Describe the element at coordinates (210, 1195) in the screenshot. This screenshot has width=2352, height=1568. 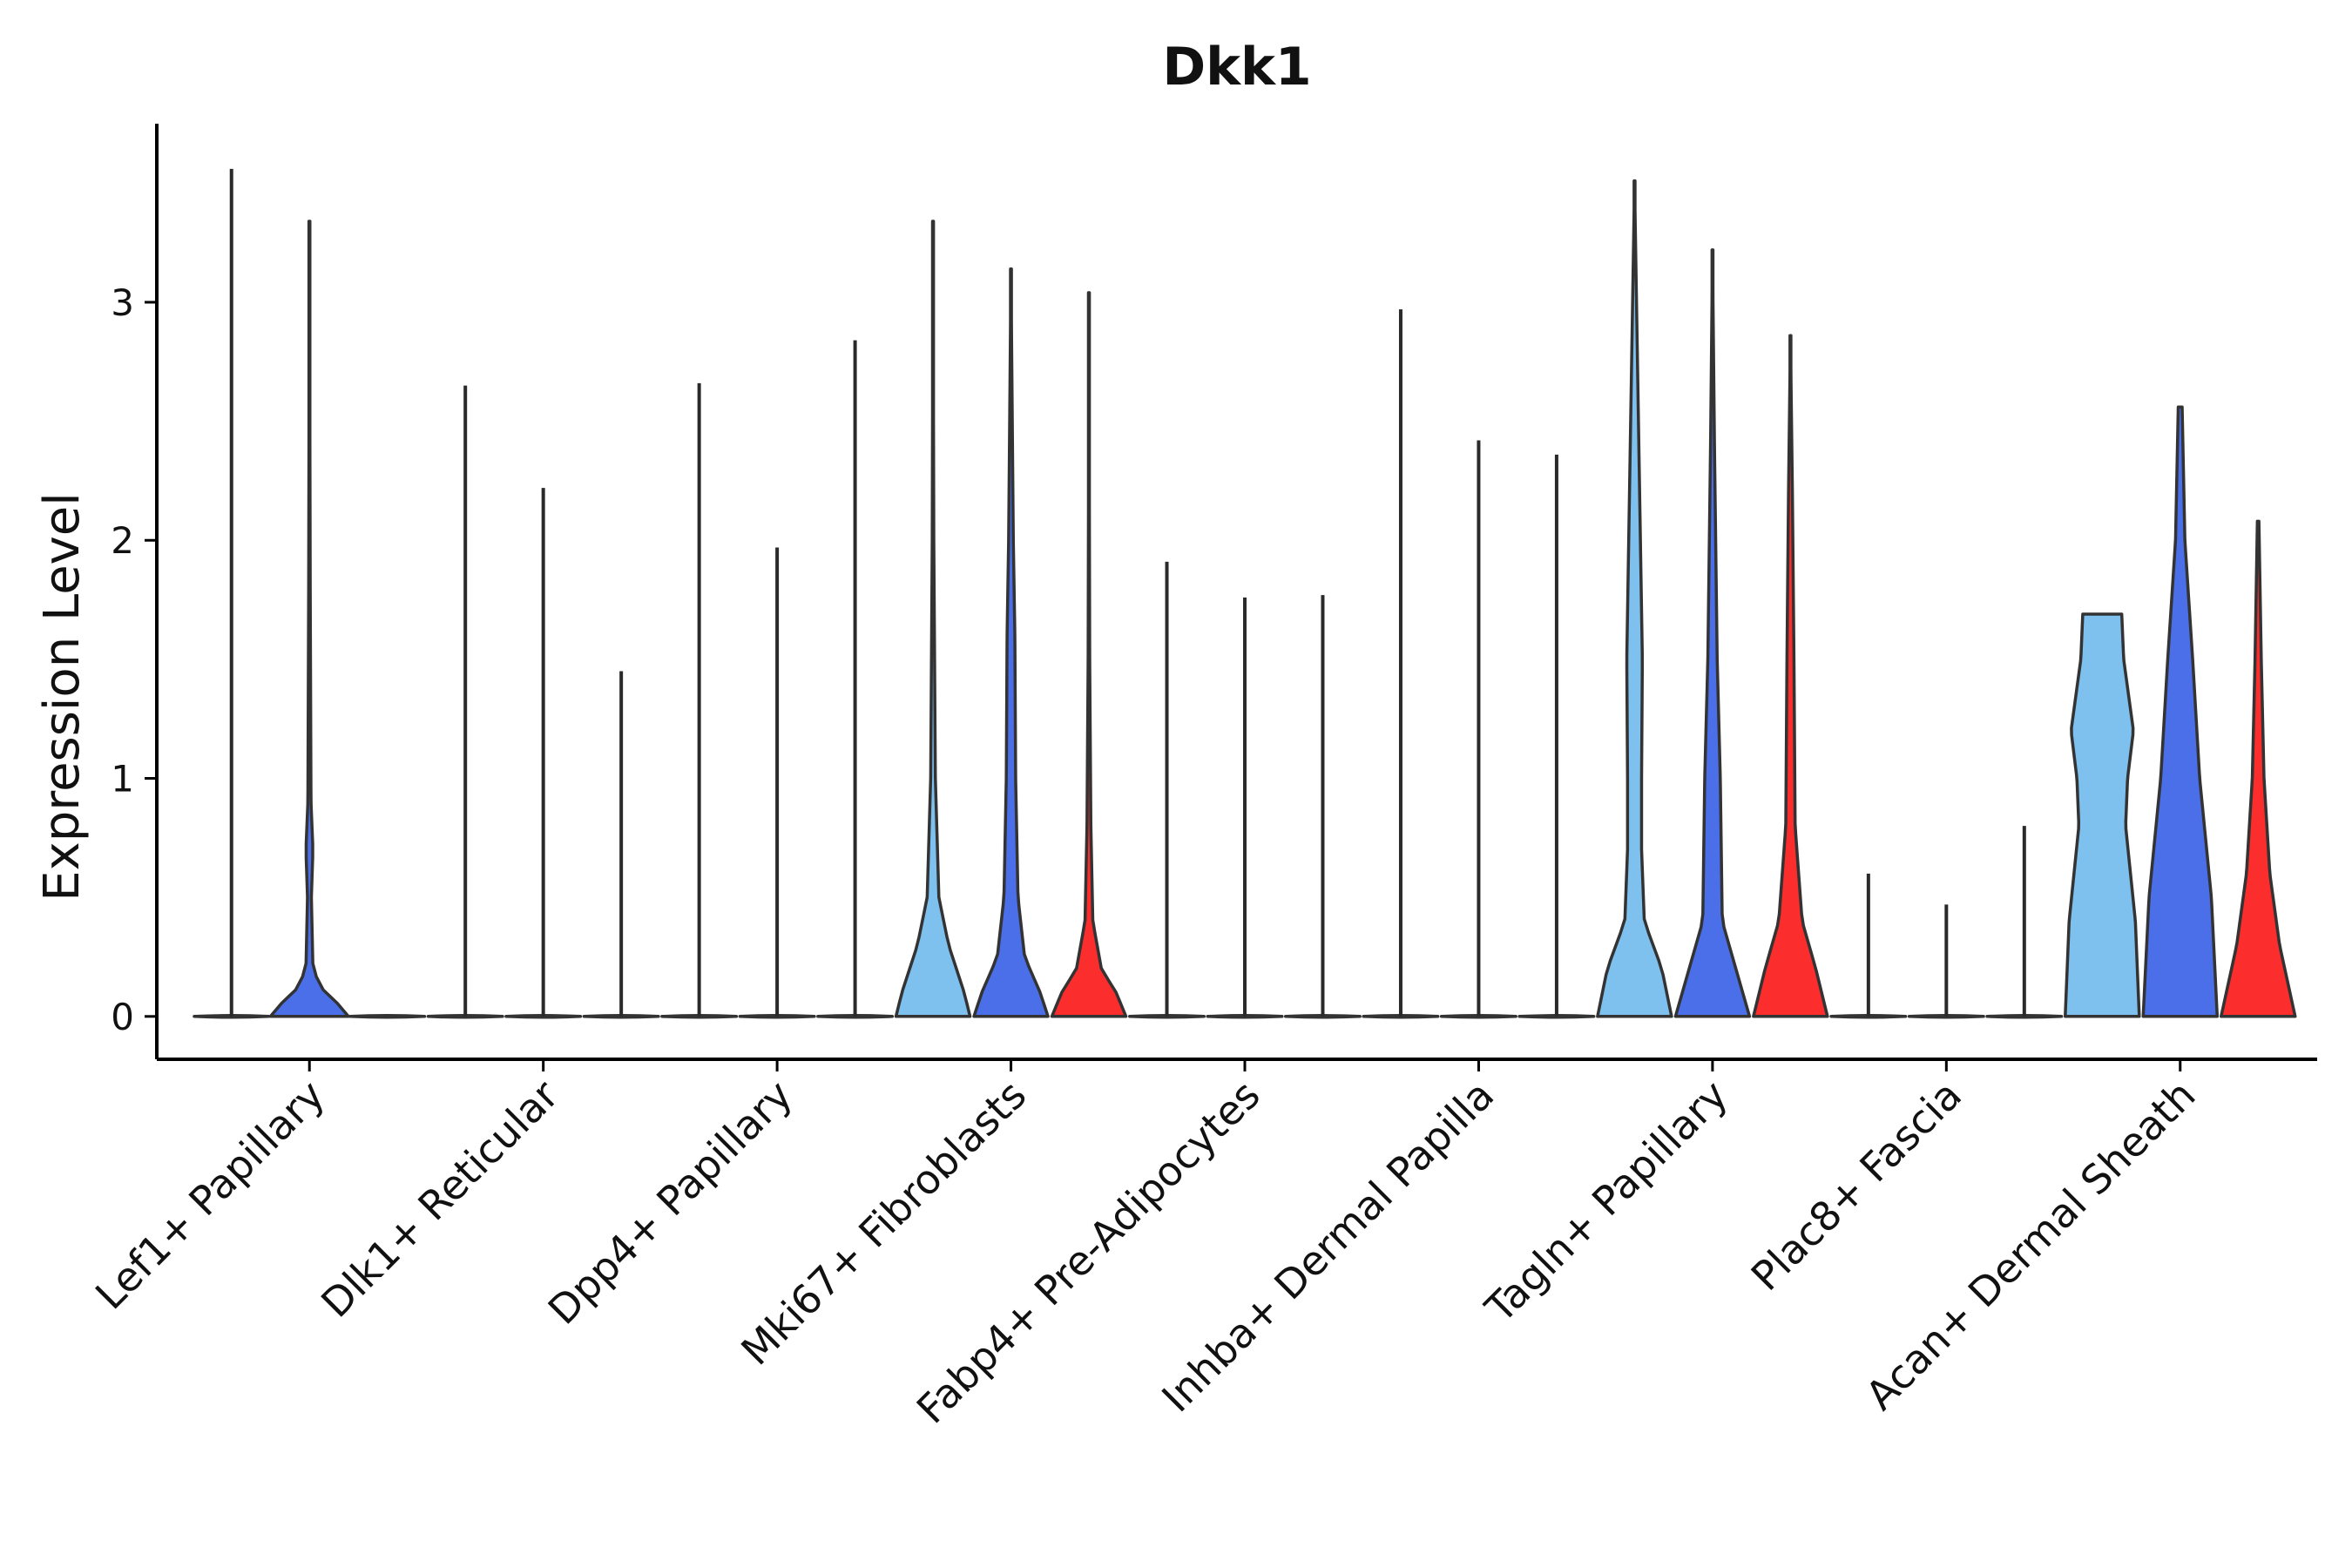
I see `x-tick-label: Lef1+ Papillary` at that location.